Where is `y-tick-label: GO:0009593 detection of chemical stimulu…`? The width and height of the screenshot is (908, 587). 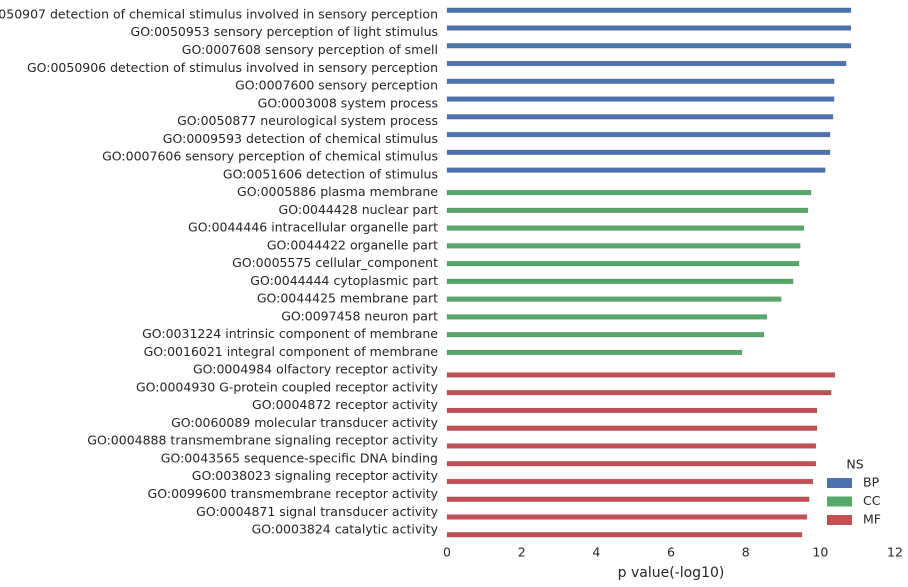 y-tick-label: GO:0009593 detection of chemical stimulu… is located at coordinates (300, 138).